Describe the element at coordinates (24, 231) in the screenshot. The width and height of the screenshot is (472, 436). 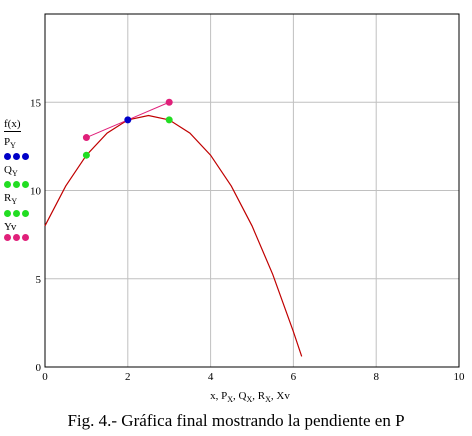
I see `legend-entry-yv: Yv` at that location.